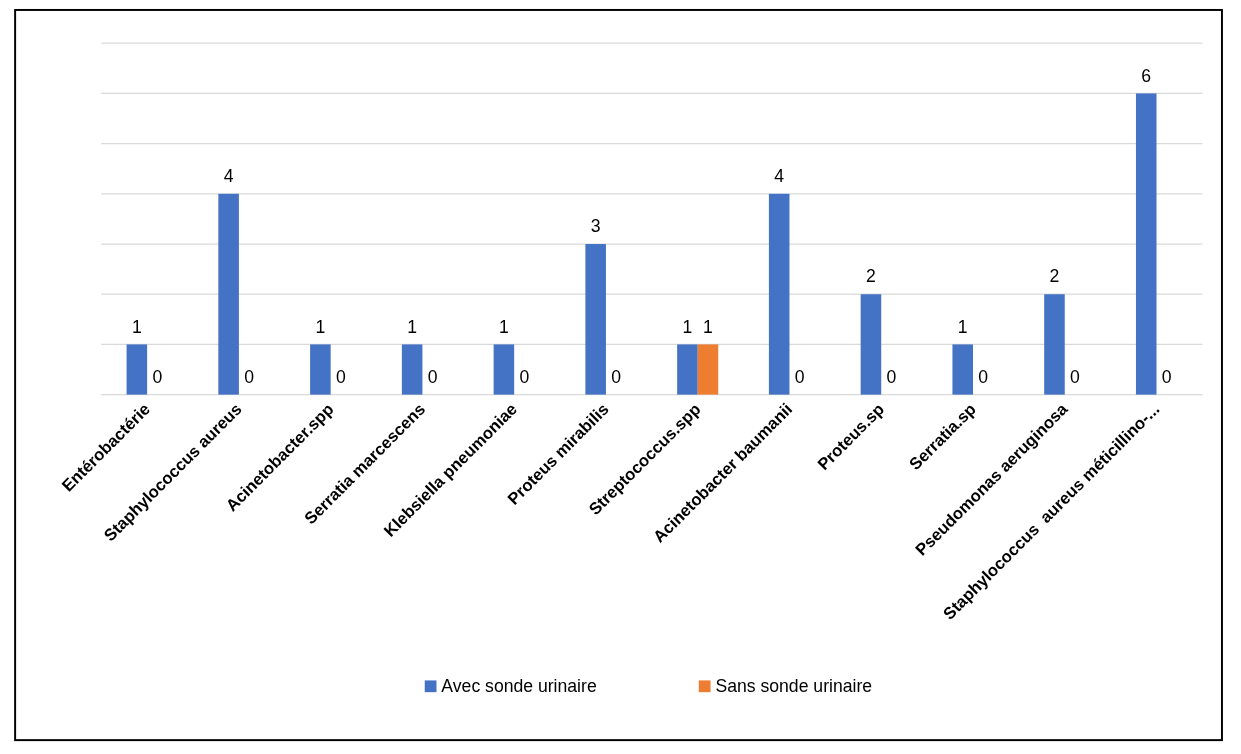  Describe the element at coordinates (794, 686) in the screenshot. I see `legend-label: Sans sonde urinaire` at that location.